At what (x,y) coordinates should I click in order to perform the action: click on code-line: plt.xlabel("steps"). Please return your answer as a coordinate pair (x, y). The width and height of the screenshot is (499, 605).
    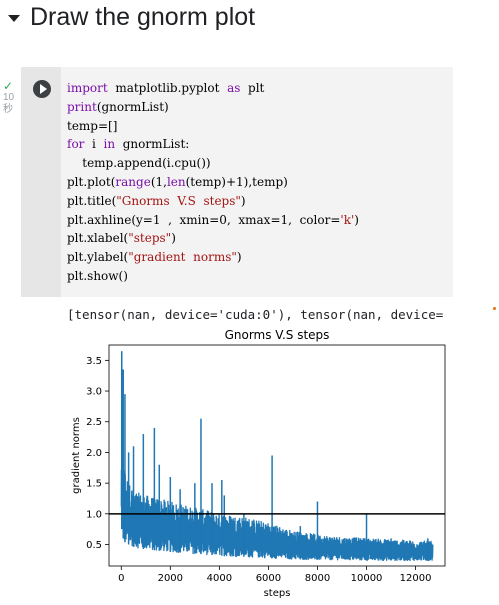
    Looking at the image, I should click on (121, 238).